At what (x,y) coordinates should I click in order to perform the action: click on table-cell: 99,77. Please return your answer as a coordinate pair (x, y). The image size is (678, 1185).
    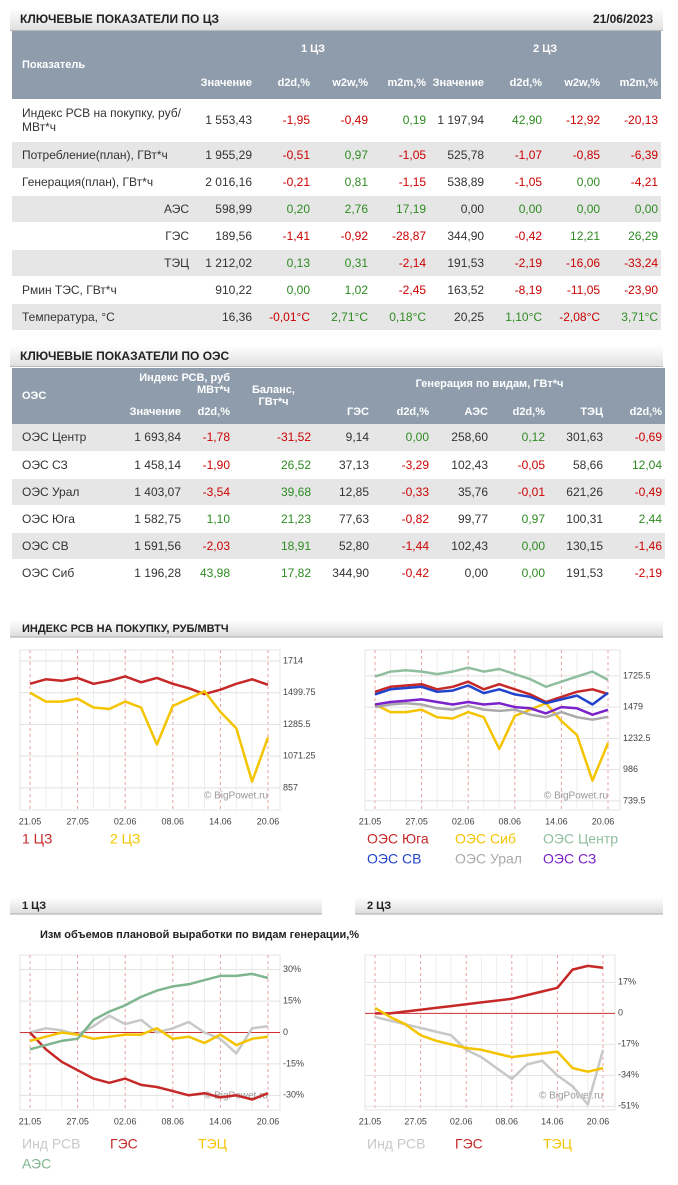
    Looking at the image, I should click on (461, 519).